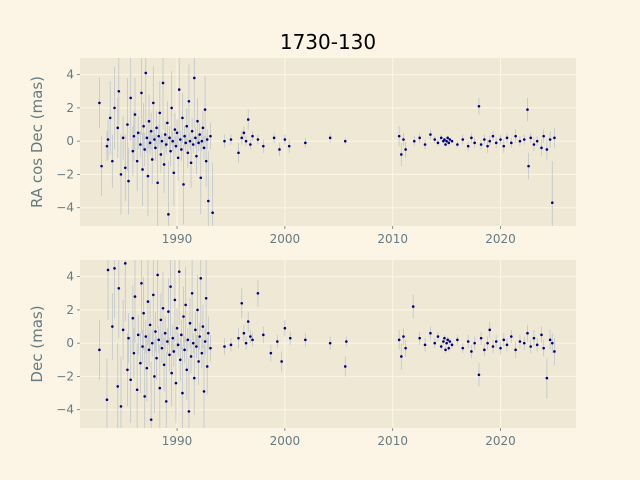  What do you see at coordinates (285, 239) in the screenshot?
I see `x-tick-label: 2000` at bounding box center [285, 239].